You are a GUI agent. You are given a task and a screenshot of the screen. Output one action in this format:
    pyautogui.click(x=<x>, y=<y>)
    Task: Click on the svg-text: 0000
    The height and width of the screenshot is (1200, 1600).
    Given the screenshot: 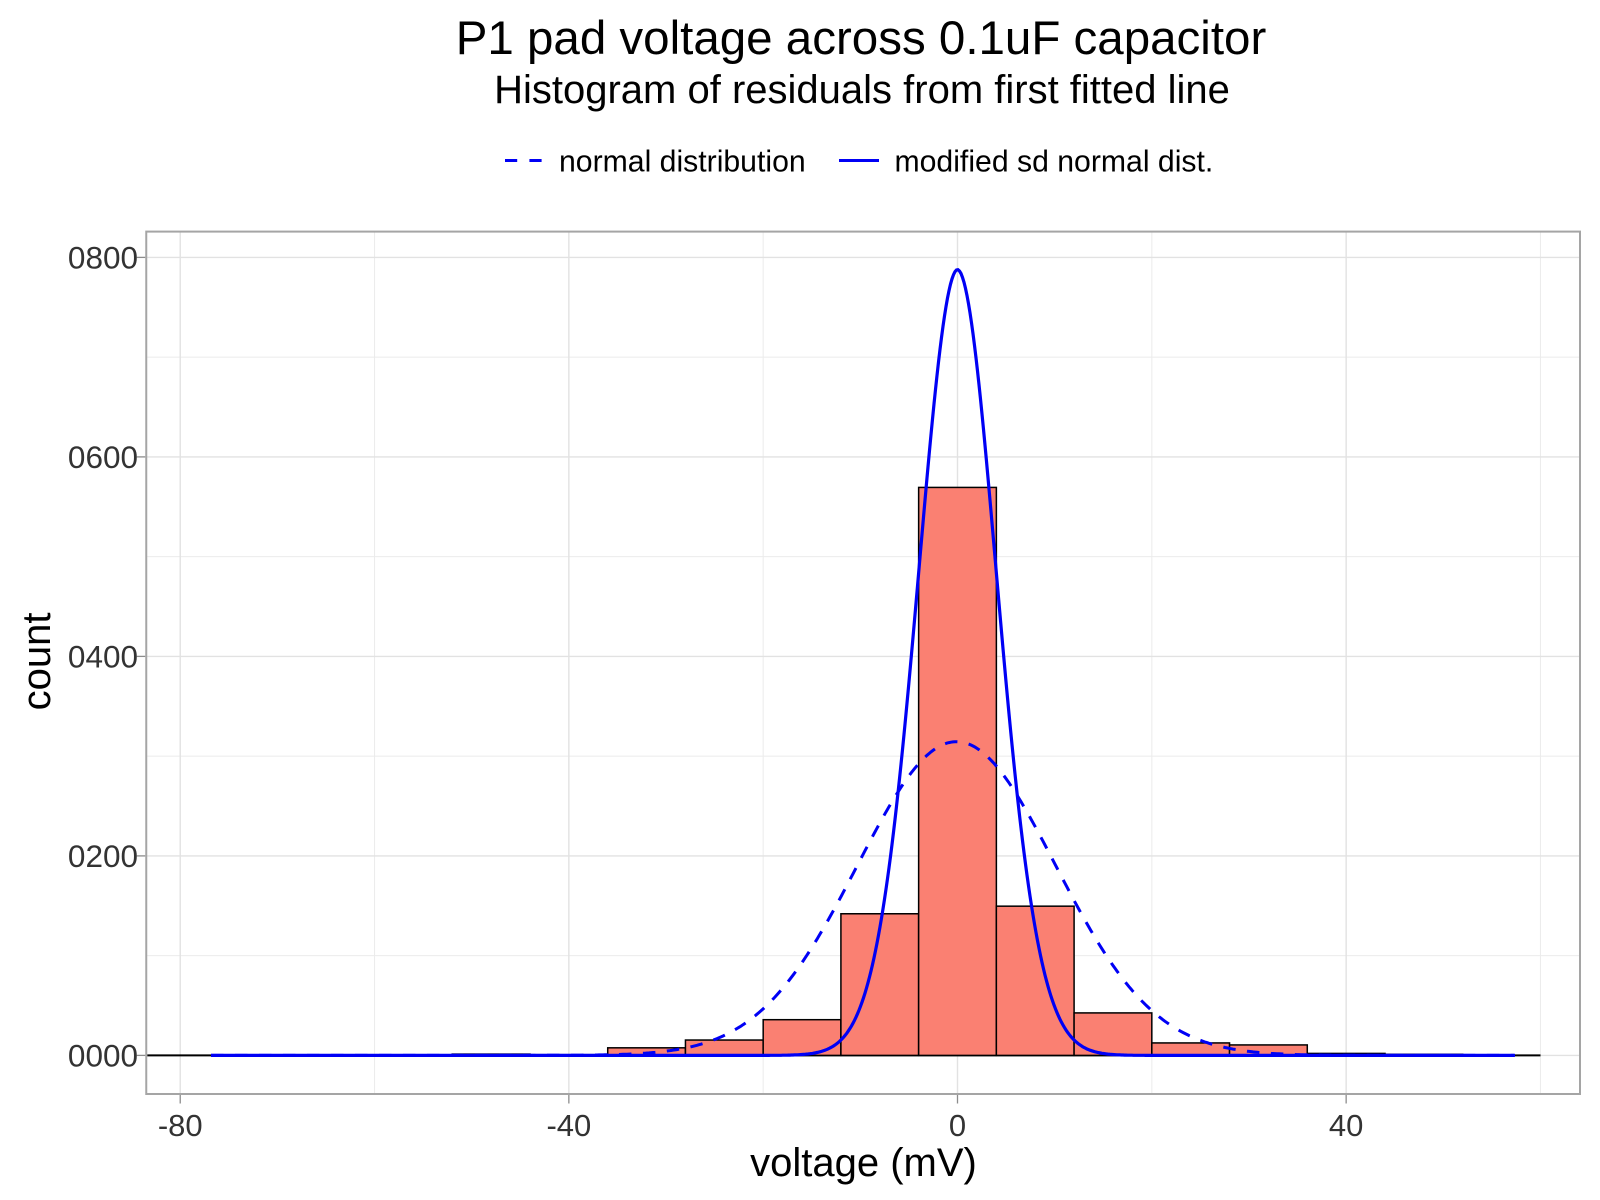 What is the action you would take?
    pyautogui.click(x=103, y=1055)
    